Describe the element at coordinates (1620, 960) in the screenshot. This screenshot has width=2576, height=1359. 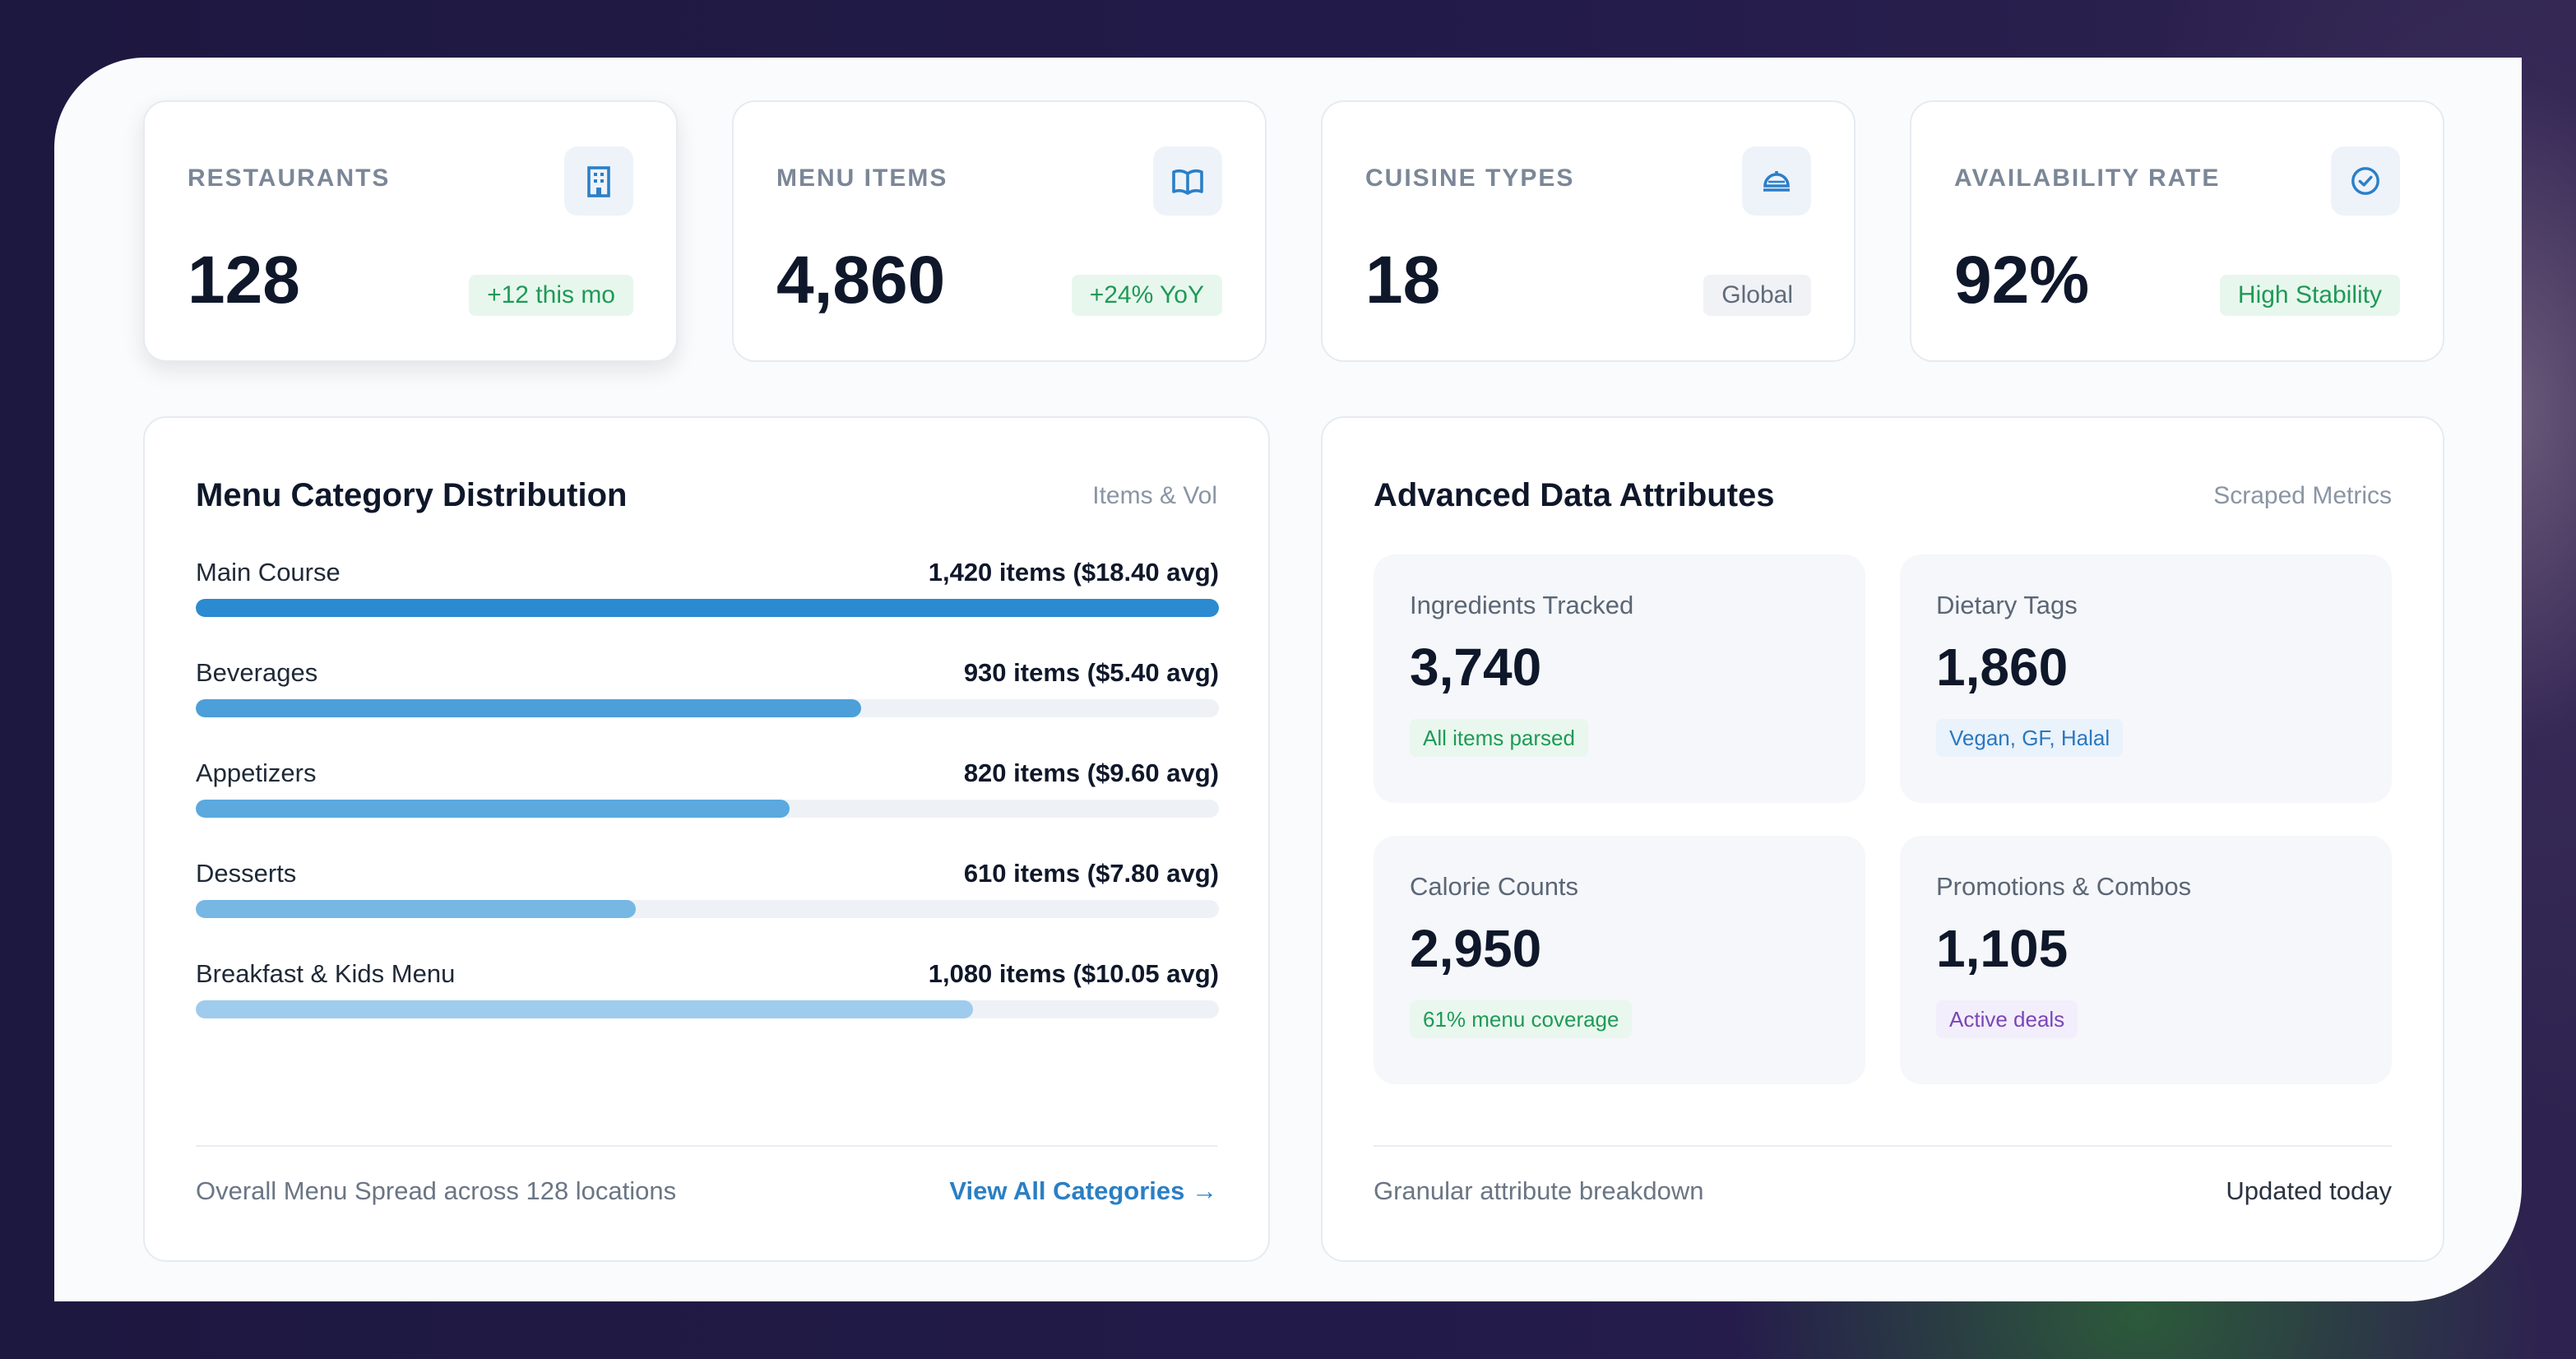
I see `attribute-tile-calorie-counts: Calorie Counts 2,950 61% menu coverage` at that location.